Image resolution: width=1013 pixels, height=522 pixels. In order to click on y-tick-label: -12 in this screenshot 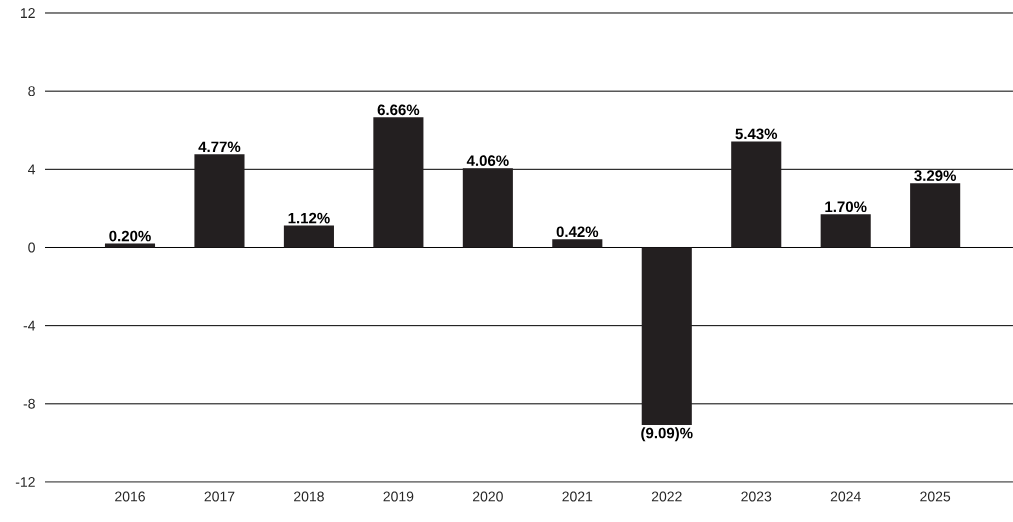, I will do `click(25, 482)`.